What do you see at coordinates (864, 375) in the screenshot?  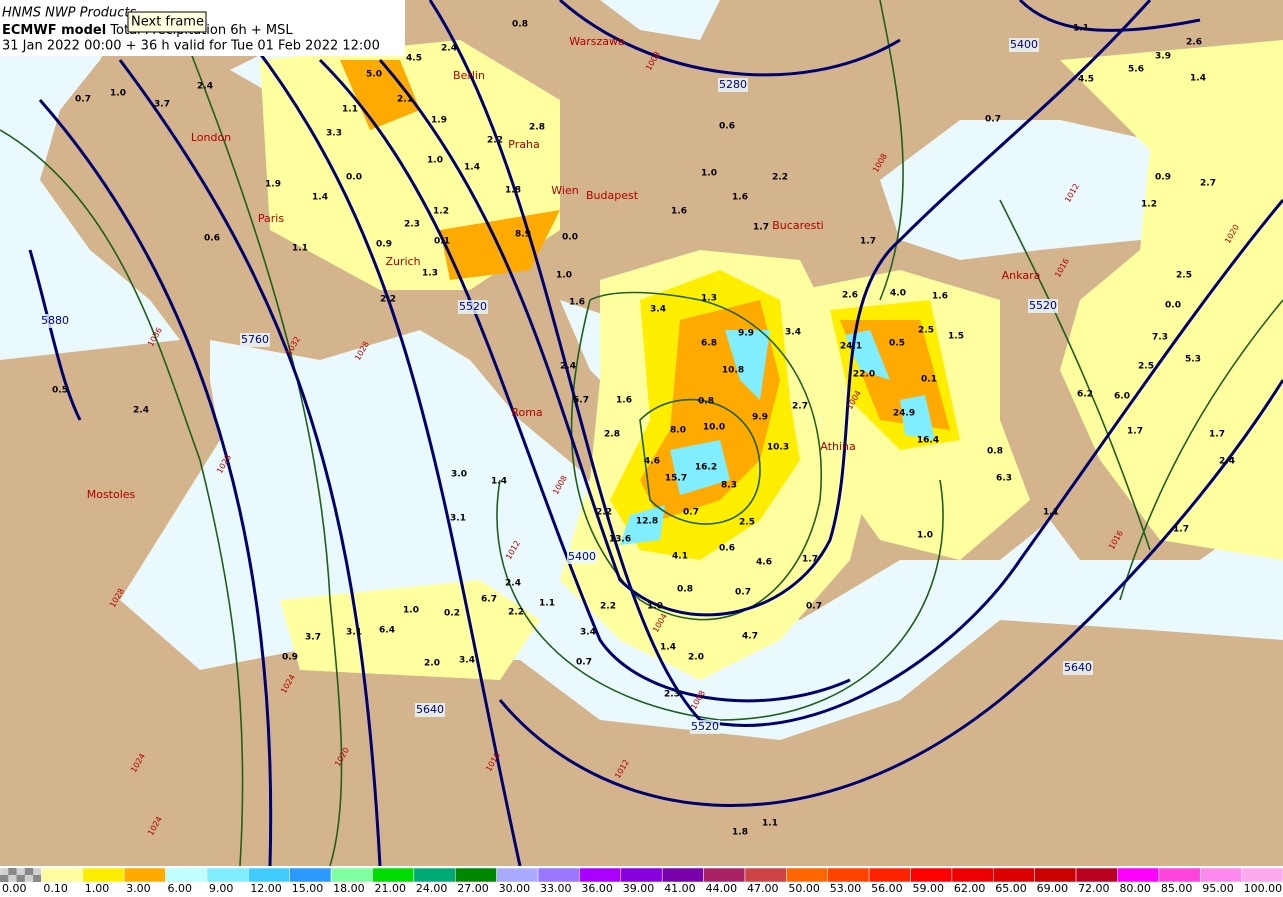 I see `precip-label: 22.0` at bounding box center [864, 375].